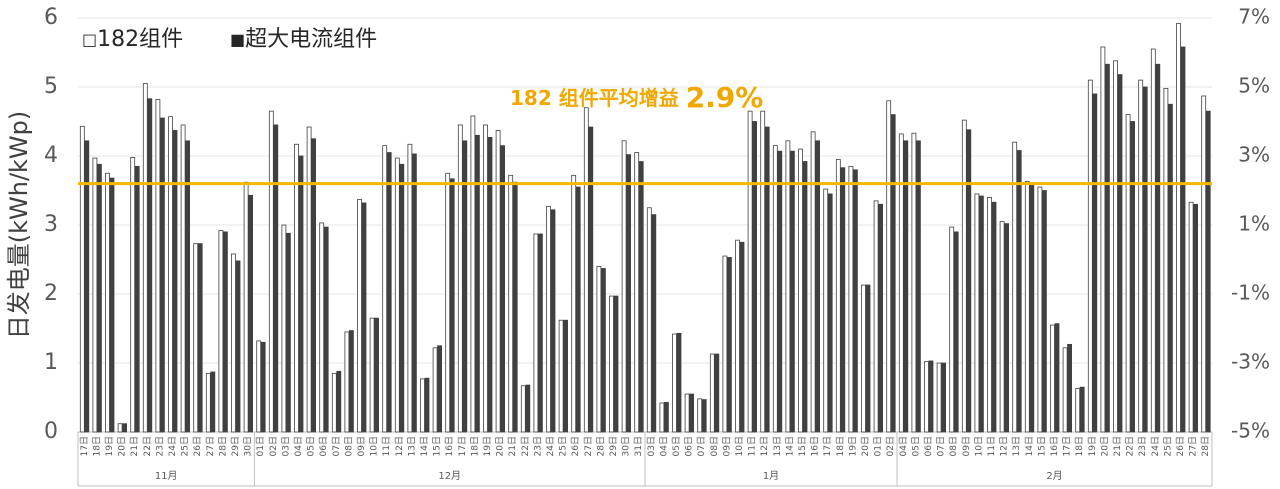  What do you see at coordinates (636, 97) in the screenshot?
I see `annotation: 182 组件平均增益 2.9%` at bounding box center [636, 97].